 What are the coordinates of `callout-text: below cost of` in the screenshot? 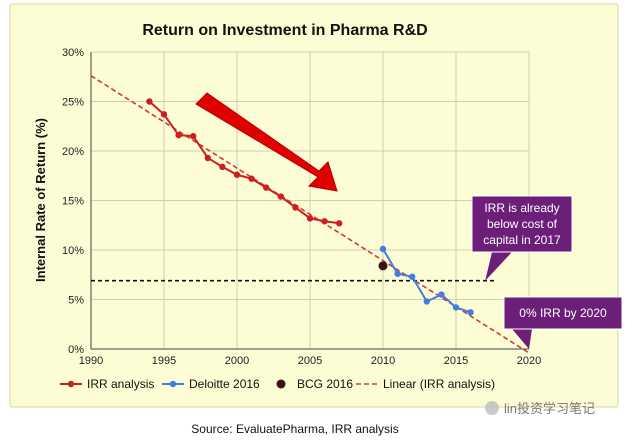 It's located at (522, 224).